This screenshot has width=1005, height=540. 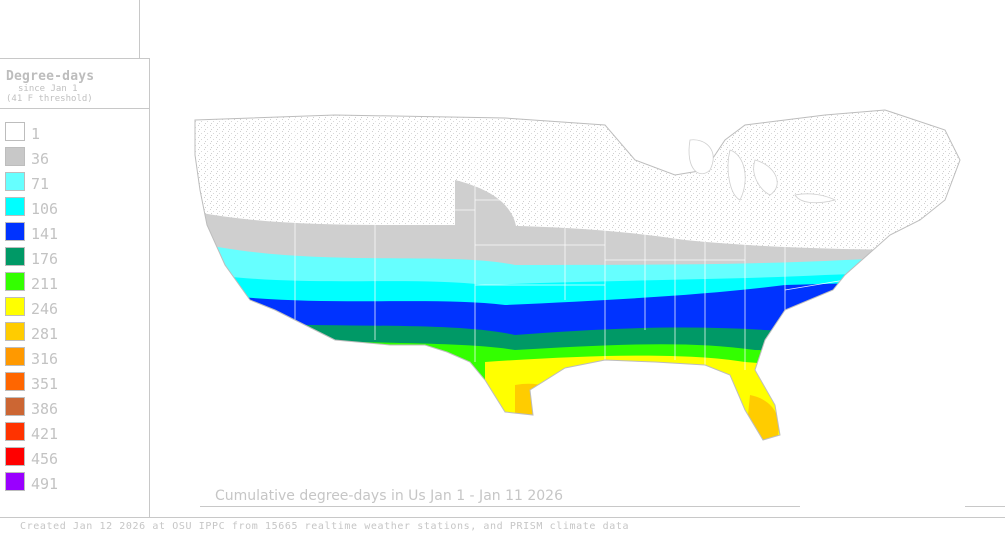 What do you see at coordinates (50, 76) in the screenshot?
I see `legend-title: Degree-days` at bounding box center [50, 76].